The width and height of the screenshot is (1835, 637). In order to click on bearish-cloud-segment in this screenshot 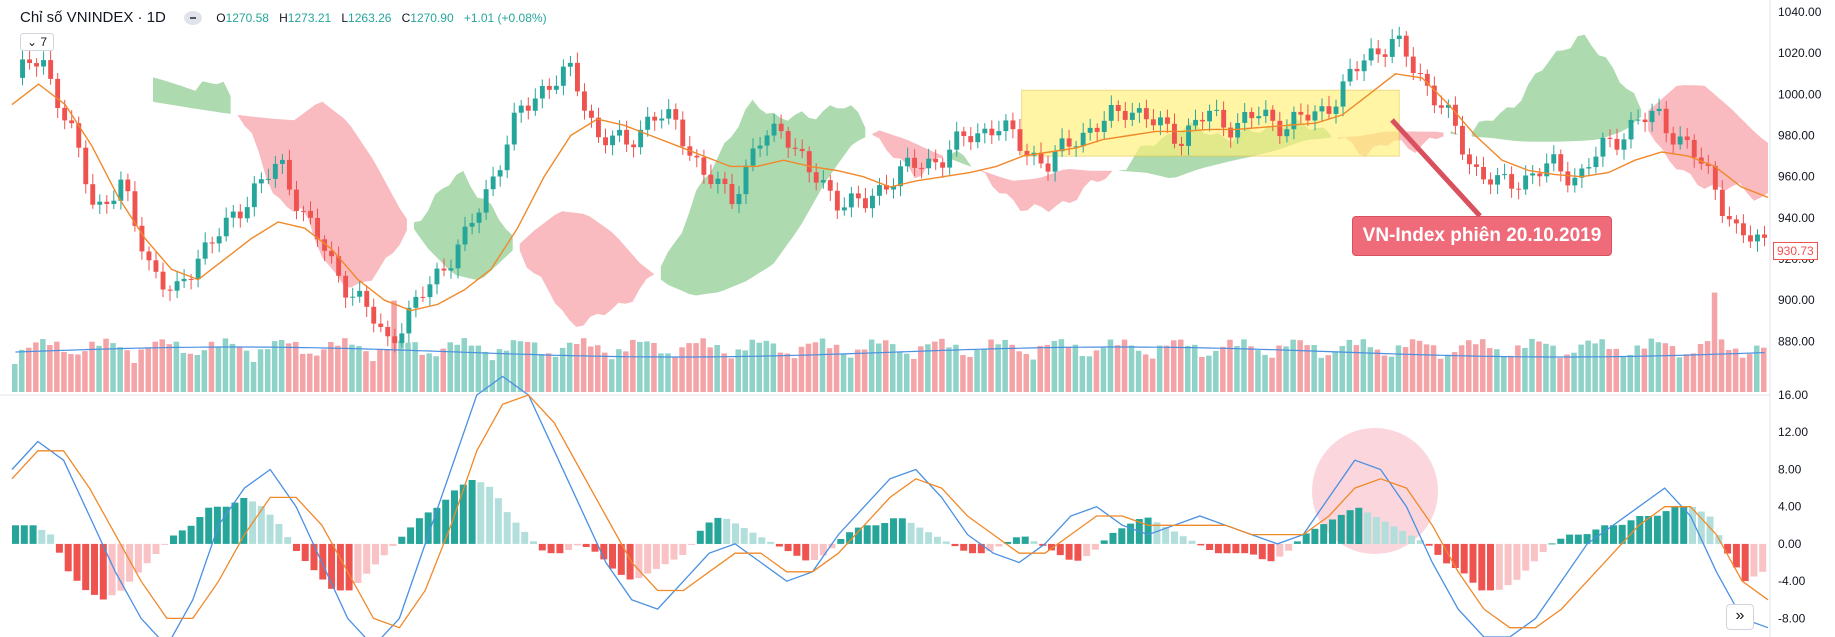, I will do `click(1708, 143)`.